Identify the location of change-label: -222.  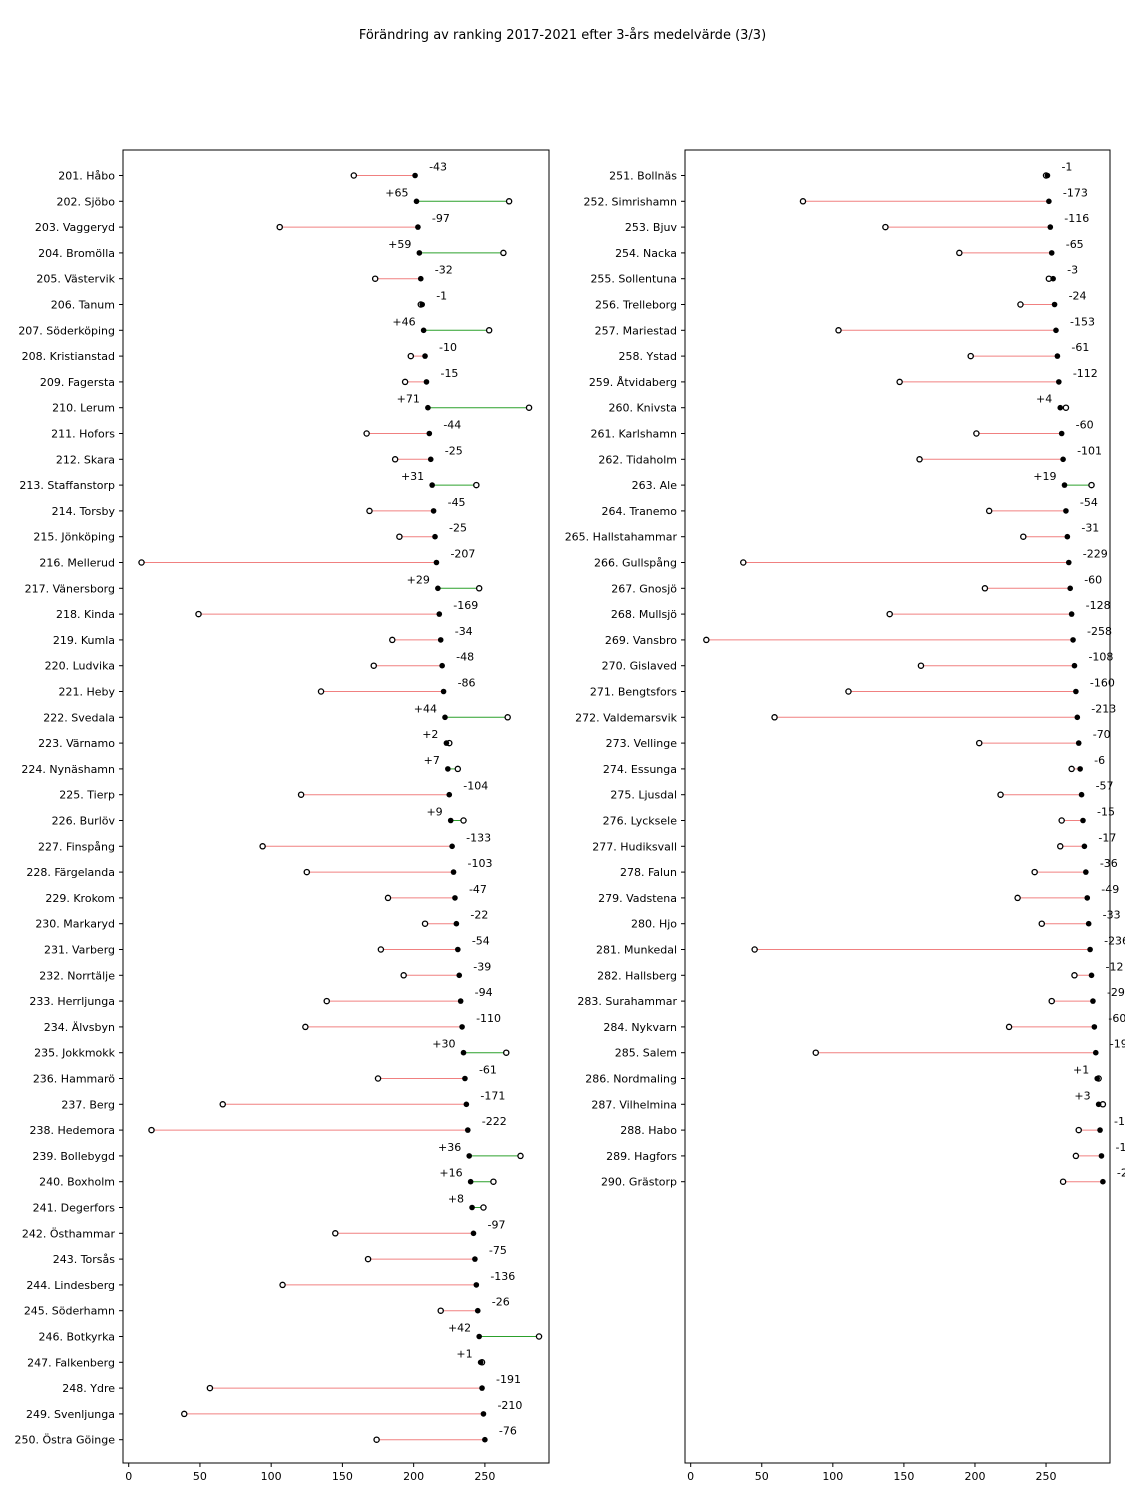
(494, 1121).